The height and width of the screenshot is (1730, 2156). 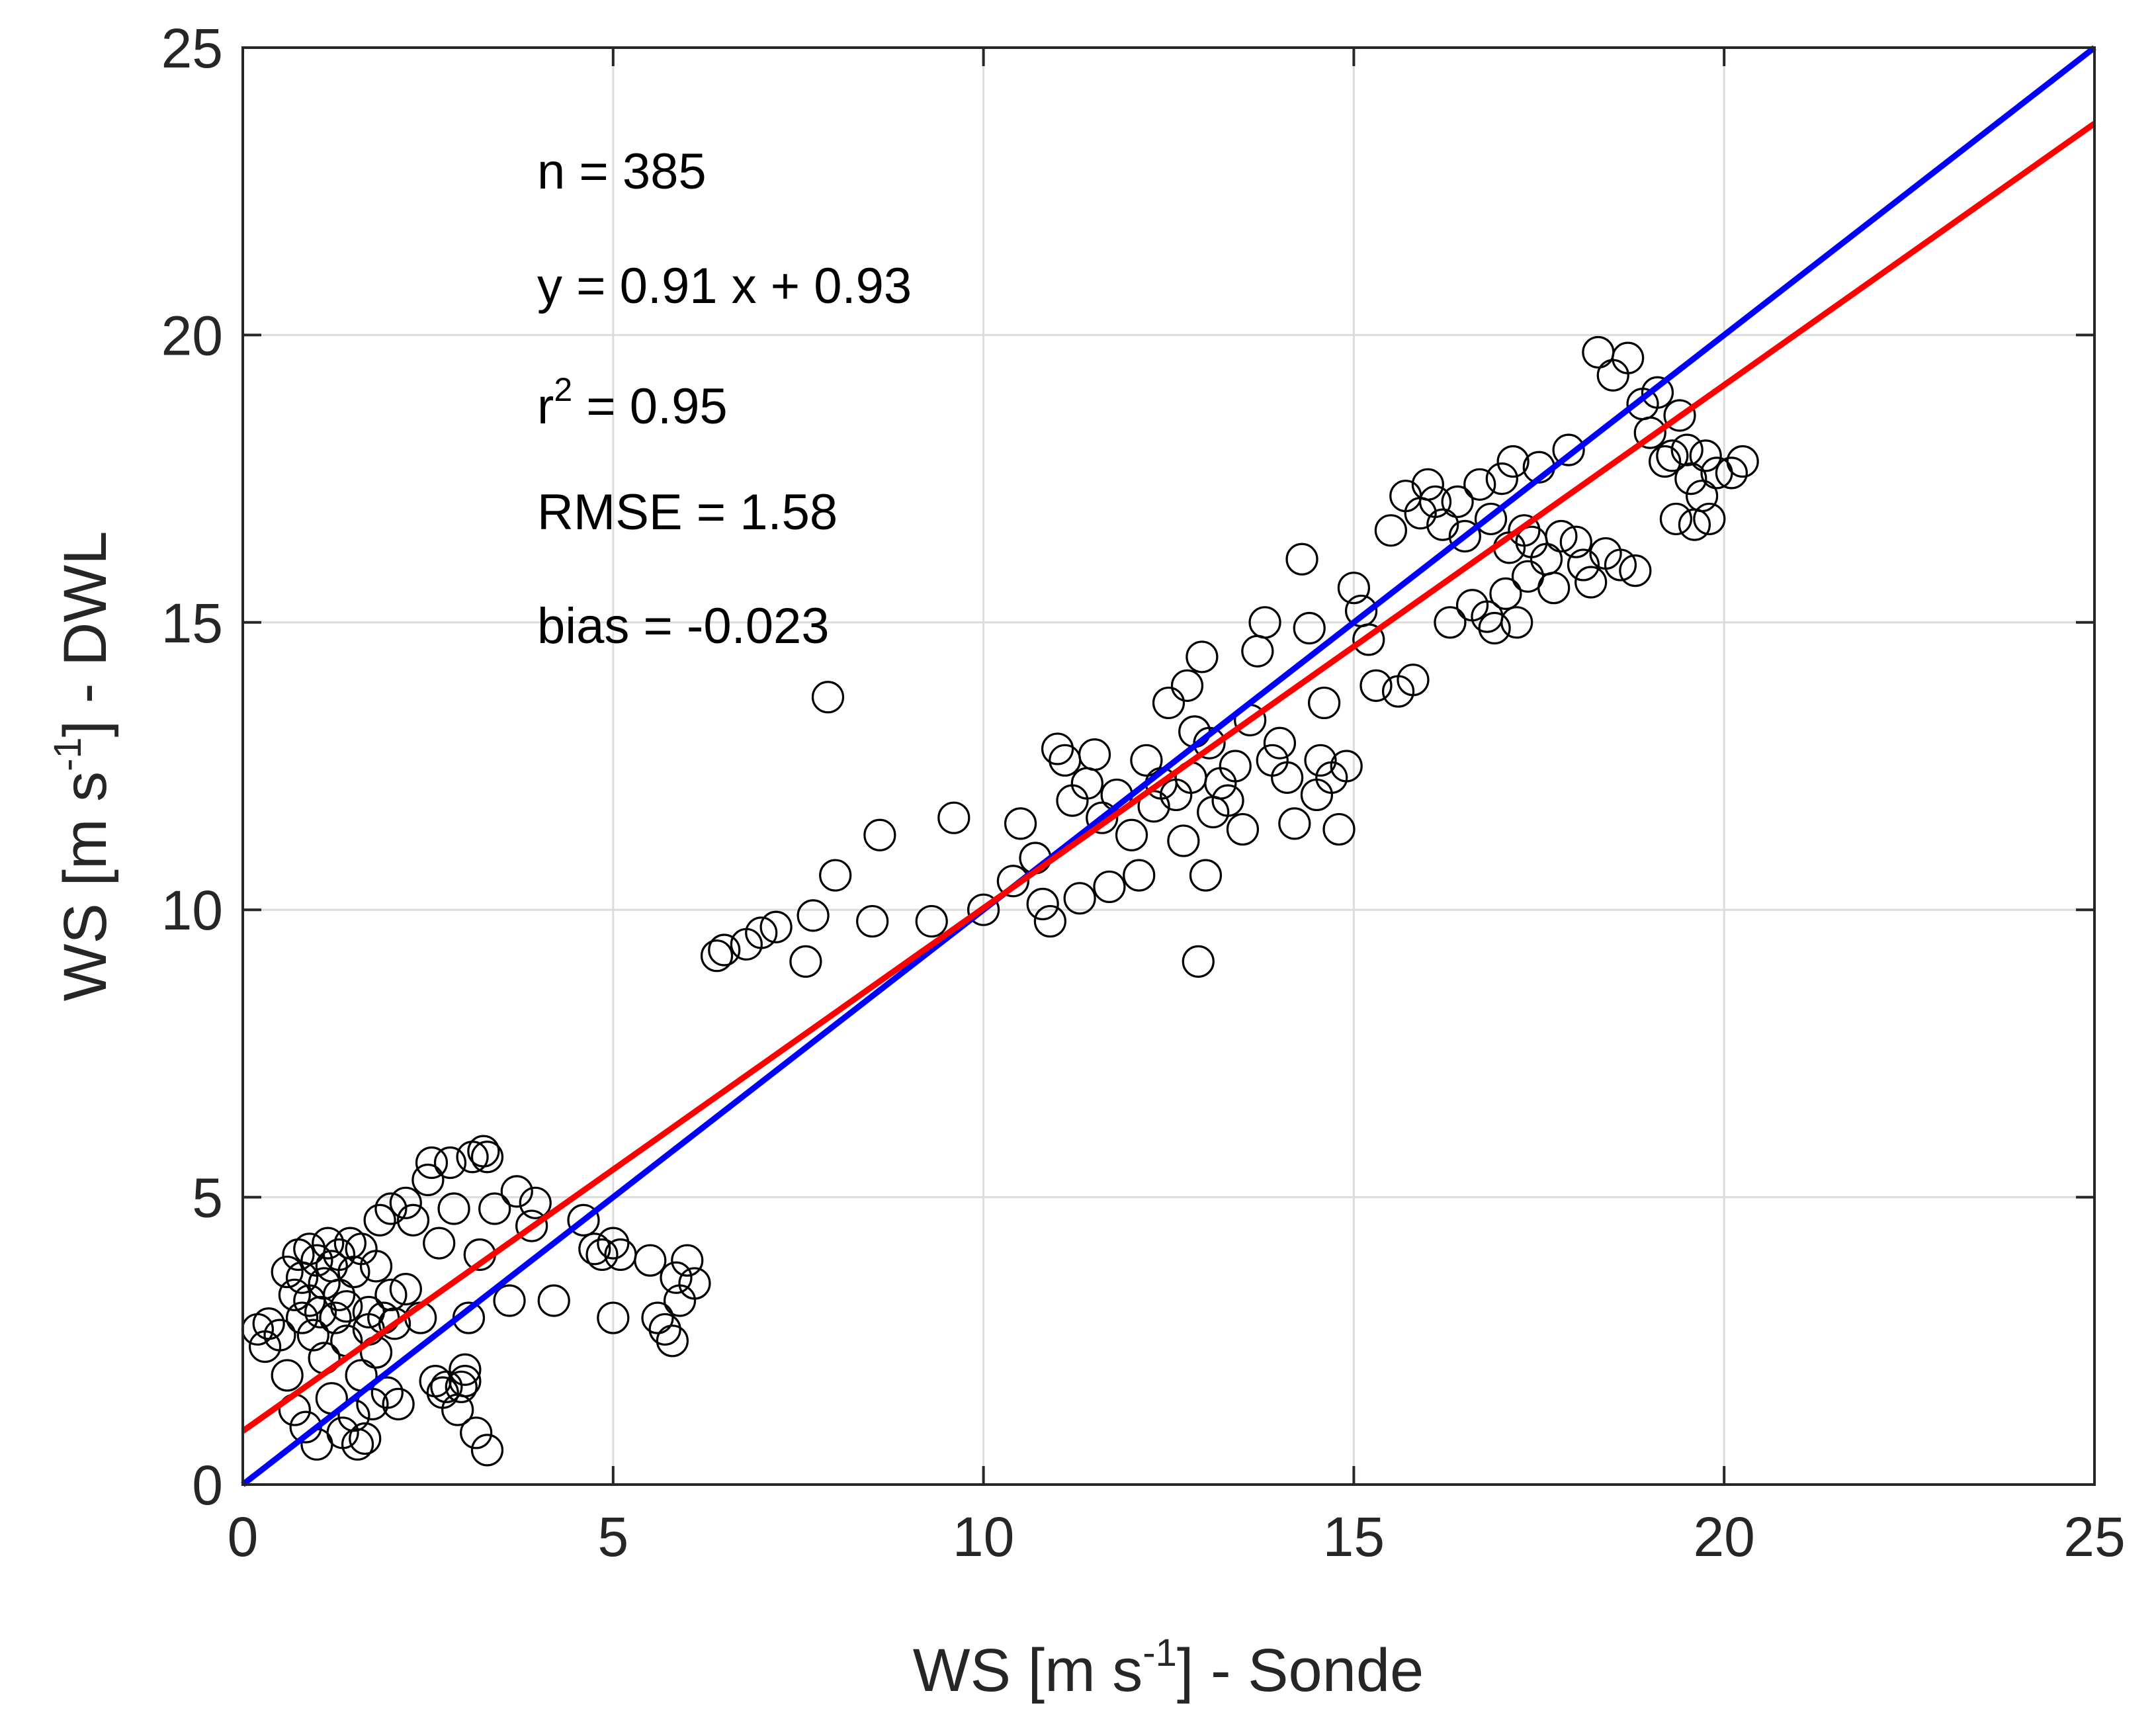 What do you see at coordinates (683, 626) in the screenshot?
I see `annotation-bias: bias = -0.023` at bounding box center [683, 626].